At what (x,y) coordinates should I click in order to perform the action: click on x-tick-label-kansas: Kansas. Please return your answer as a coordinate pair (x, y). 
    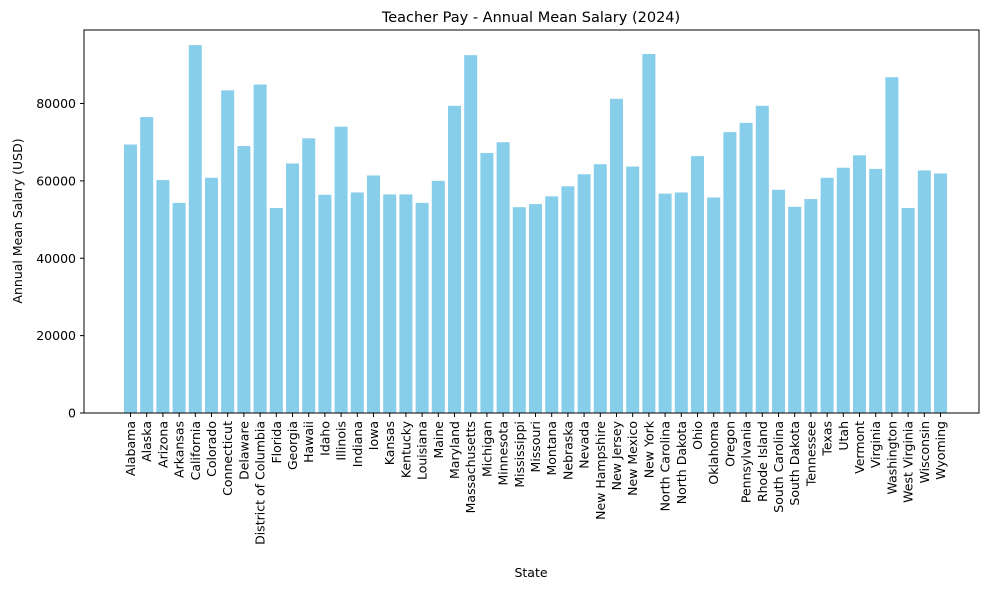
    Looking at the image, I should click on (389, 443).